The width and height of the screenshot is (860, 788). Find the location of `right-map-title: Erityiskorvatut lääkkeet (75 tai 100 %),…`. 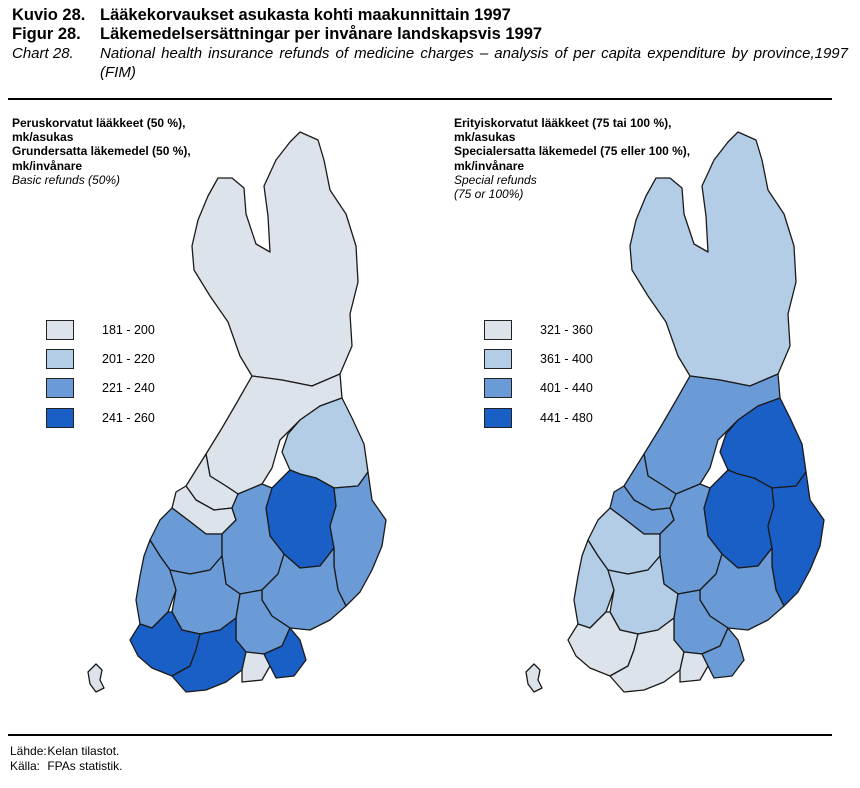

right-map-title: Erityiskorvatut lääkkeet (75 tai 100 %),… is located at coordinates (572, 158).